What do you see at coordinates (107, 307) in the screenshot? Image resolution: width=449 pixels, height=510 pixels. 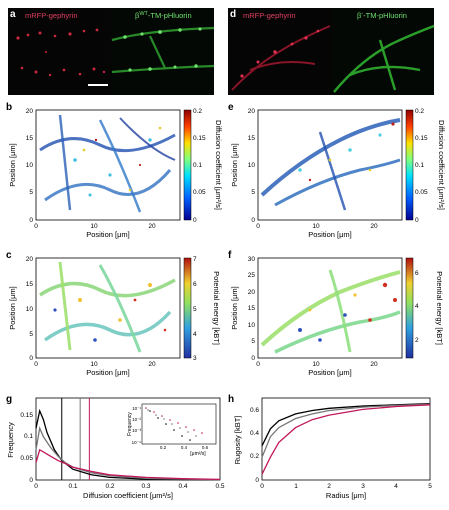 I see `panel-c-potential-map` at bounding box center [107, 307].